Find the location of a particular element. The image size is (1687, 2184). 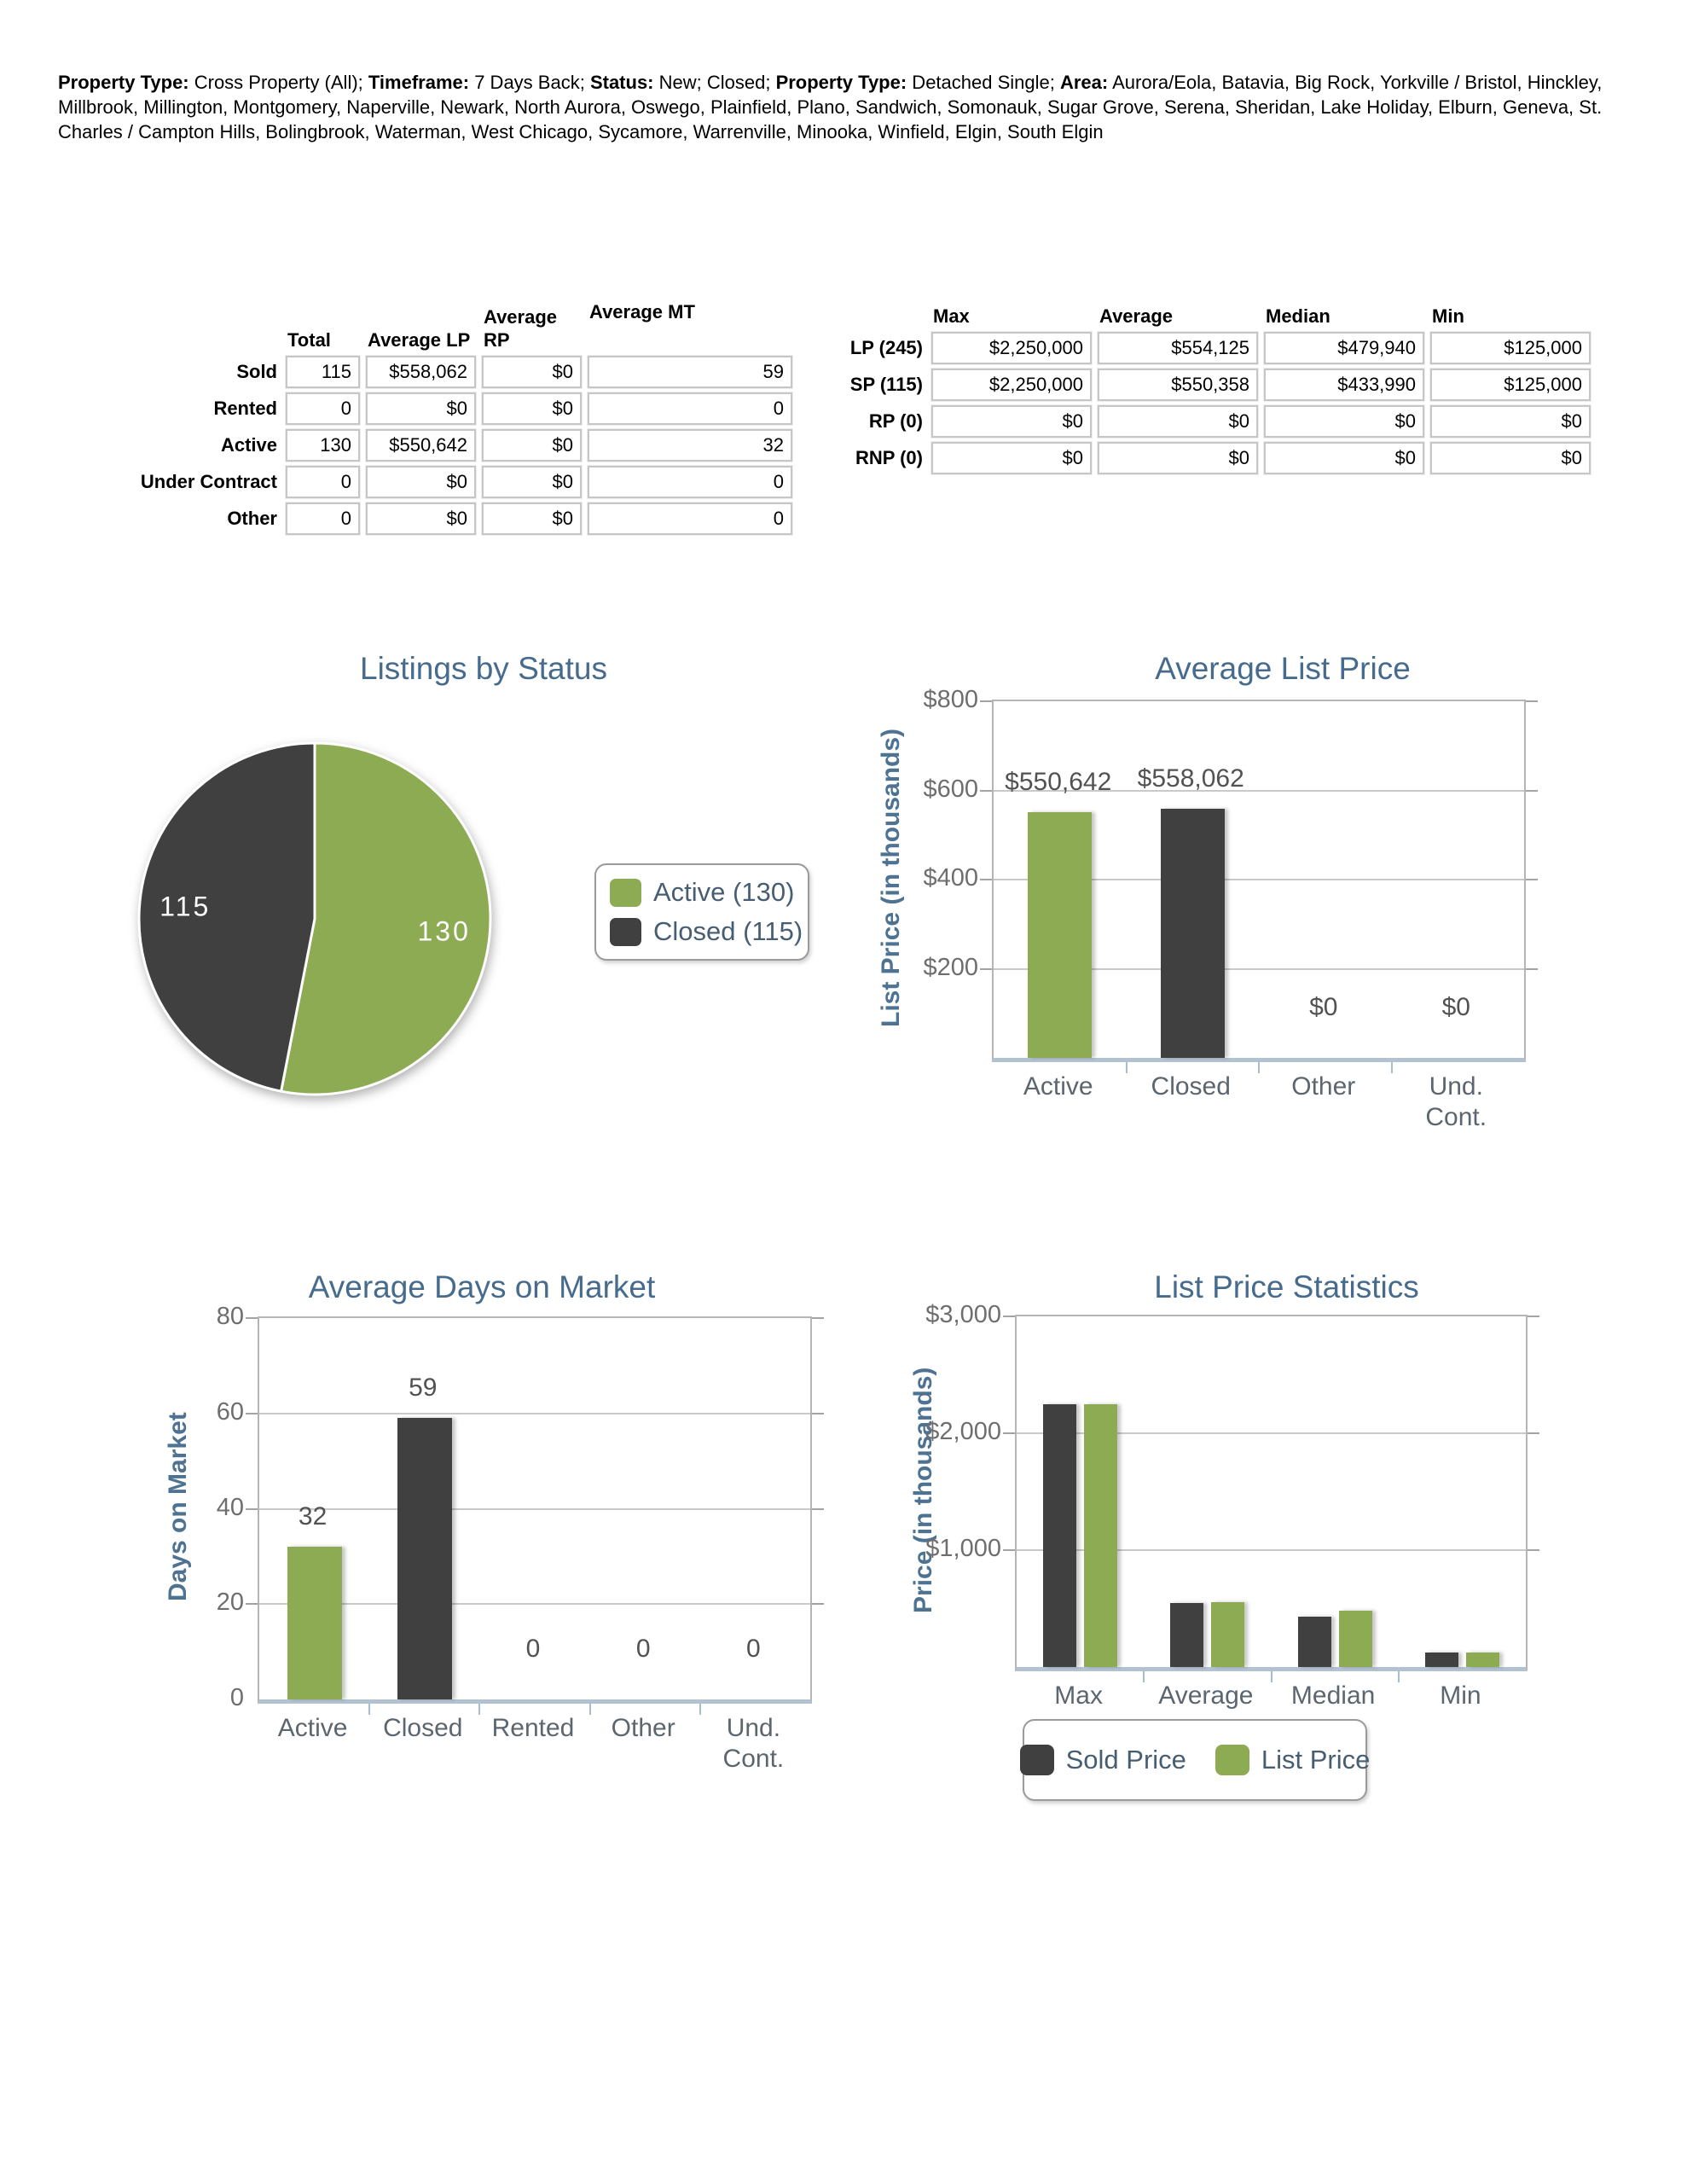

table-row: Active 130 $550,642 $0 32 is located at coordinates (447, 446).